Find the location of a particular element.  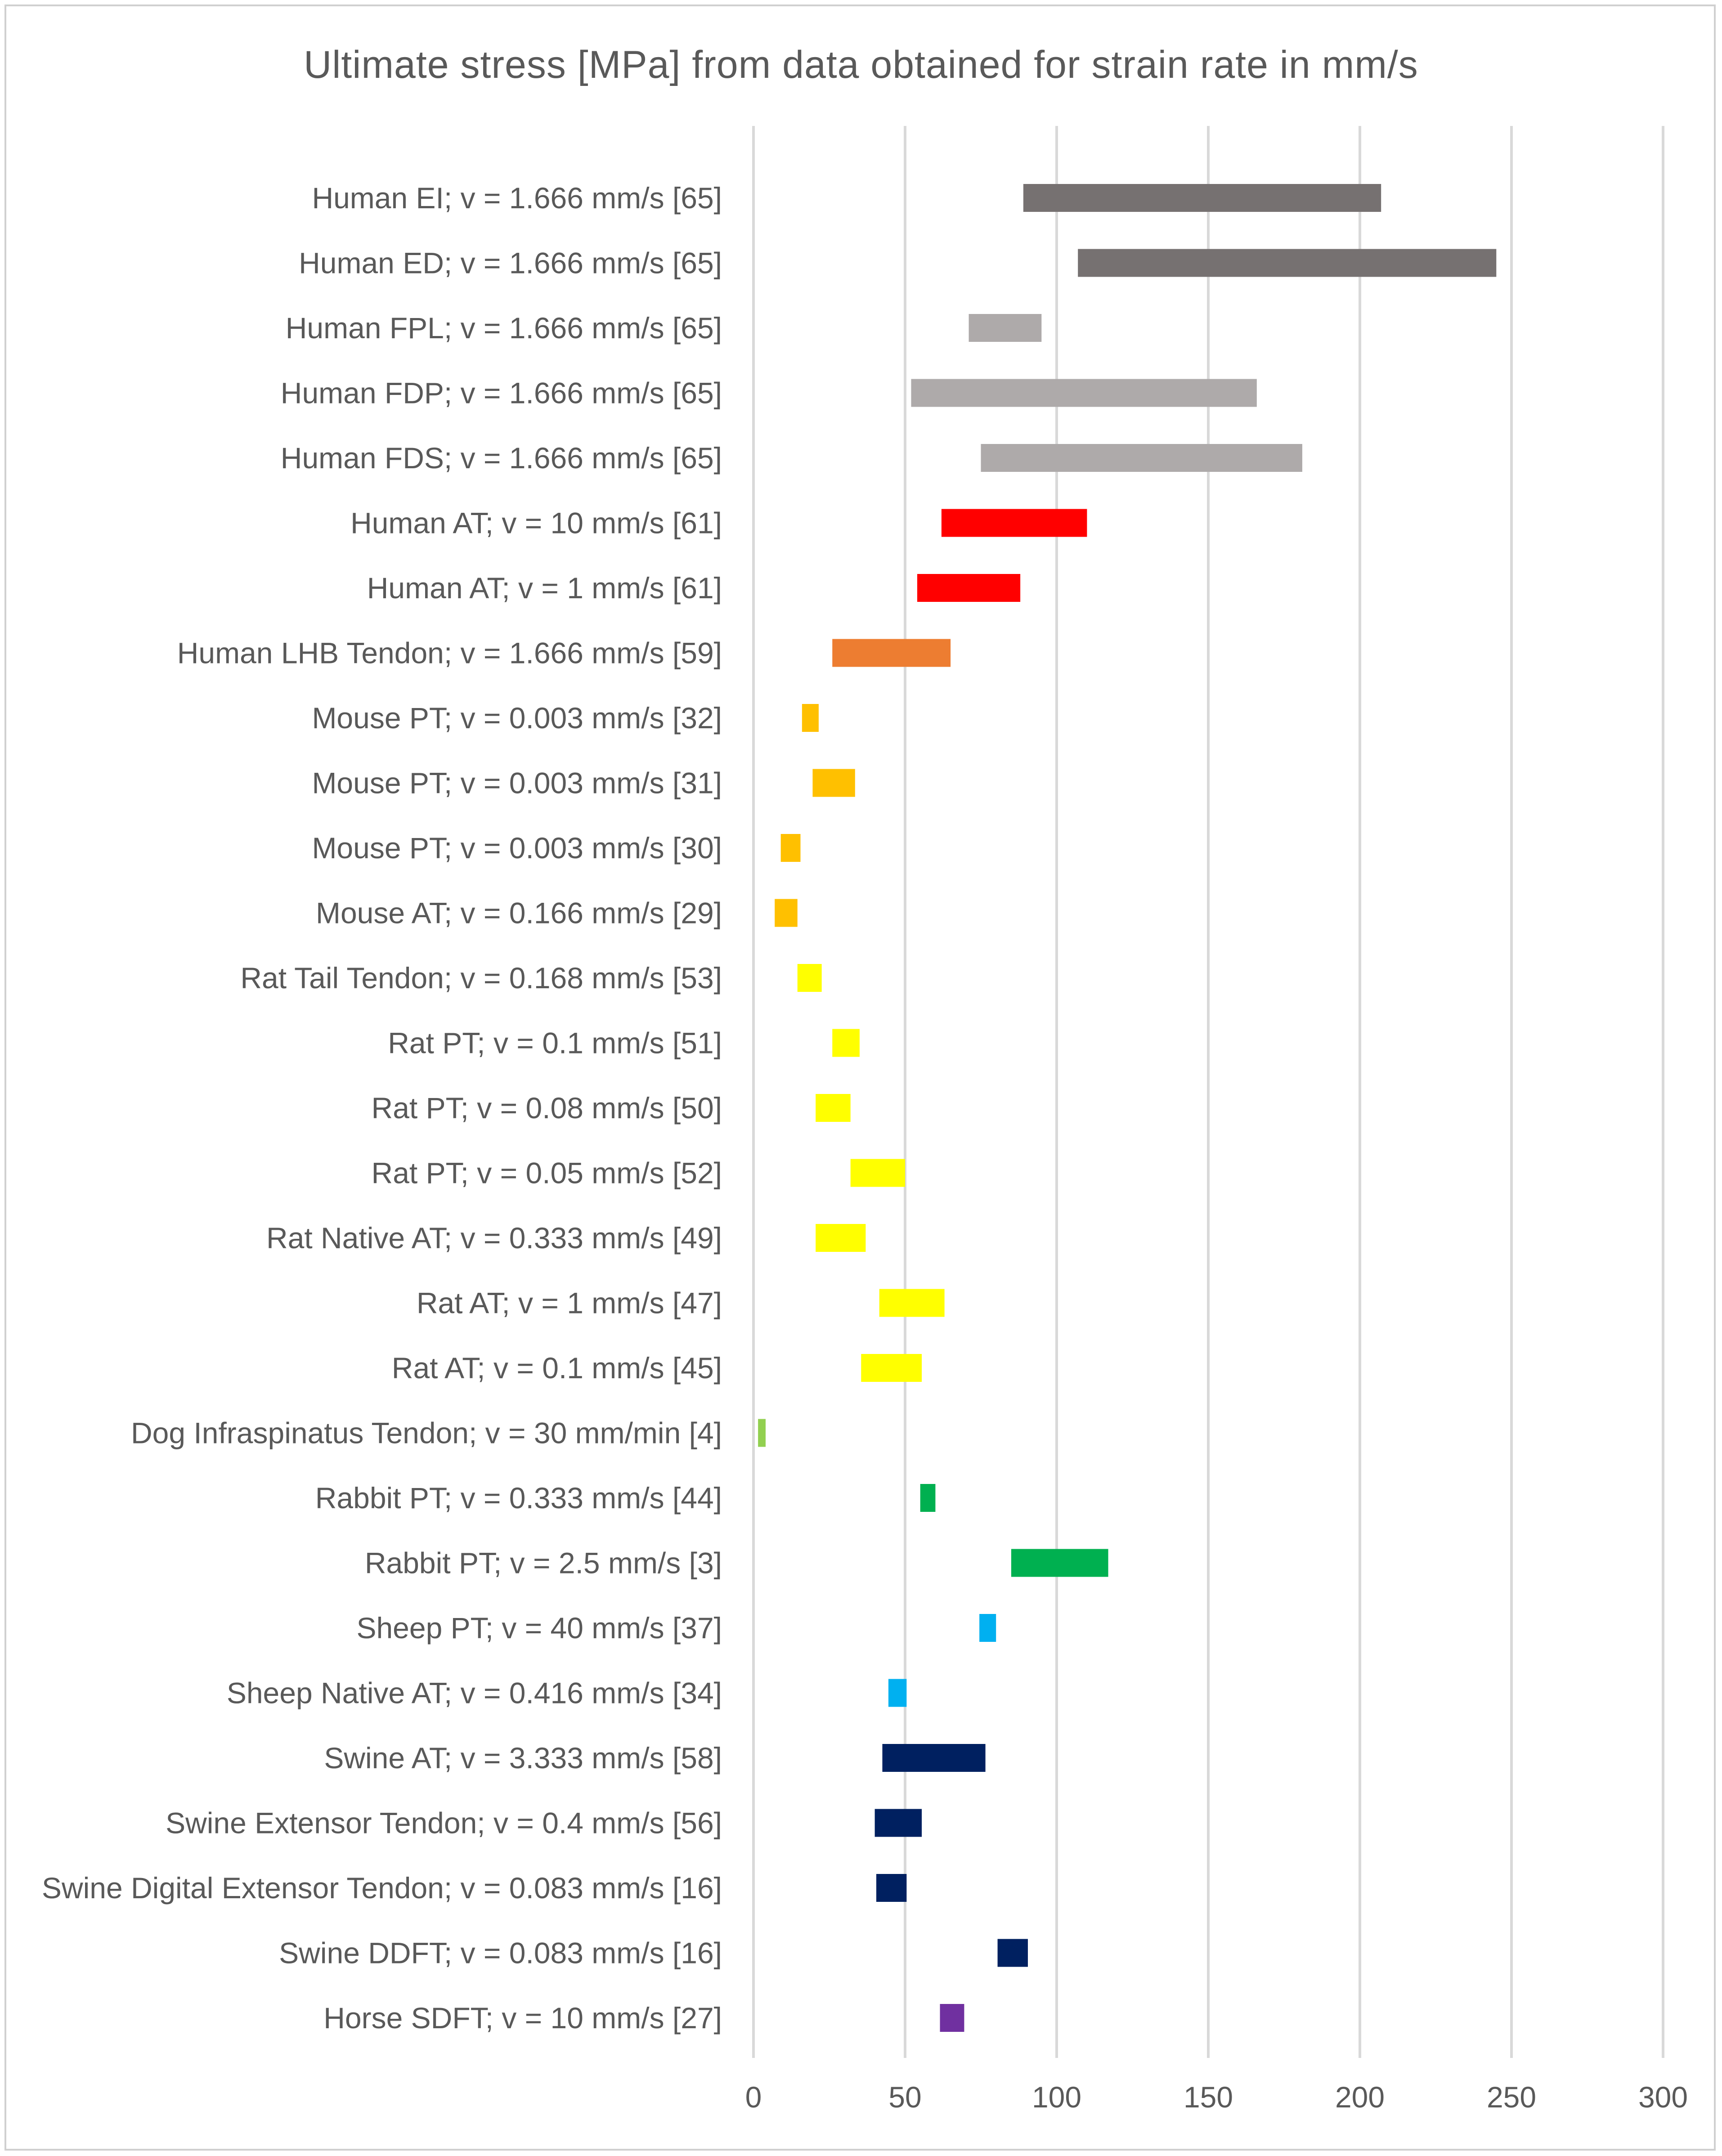

category-label: Human AT; v = 1 mm/s [61] is located at coordinates (544, 588).